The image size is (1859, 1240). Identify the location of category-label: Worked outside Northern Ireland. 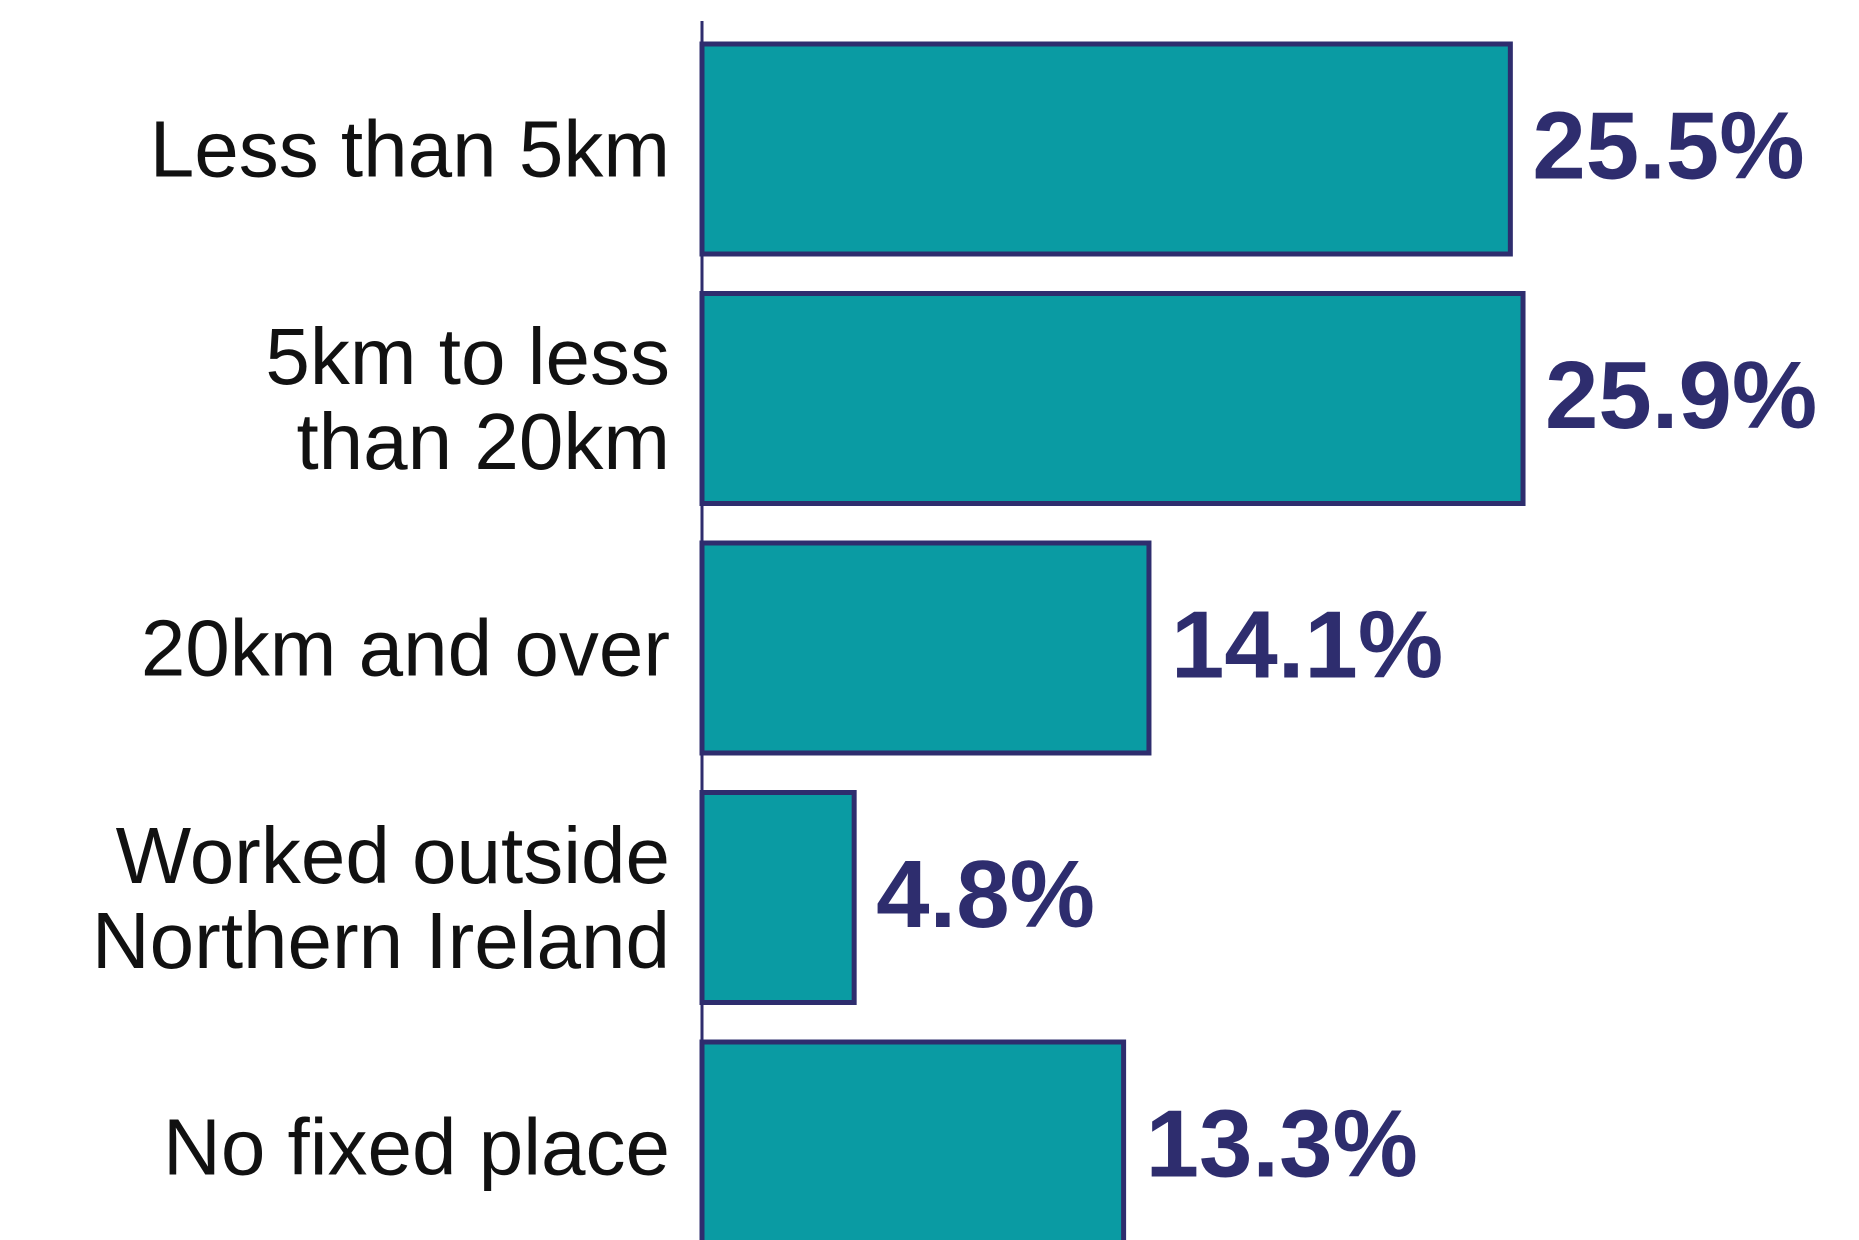
(380, 897).